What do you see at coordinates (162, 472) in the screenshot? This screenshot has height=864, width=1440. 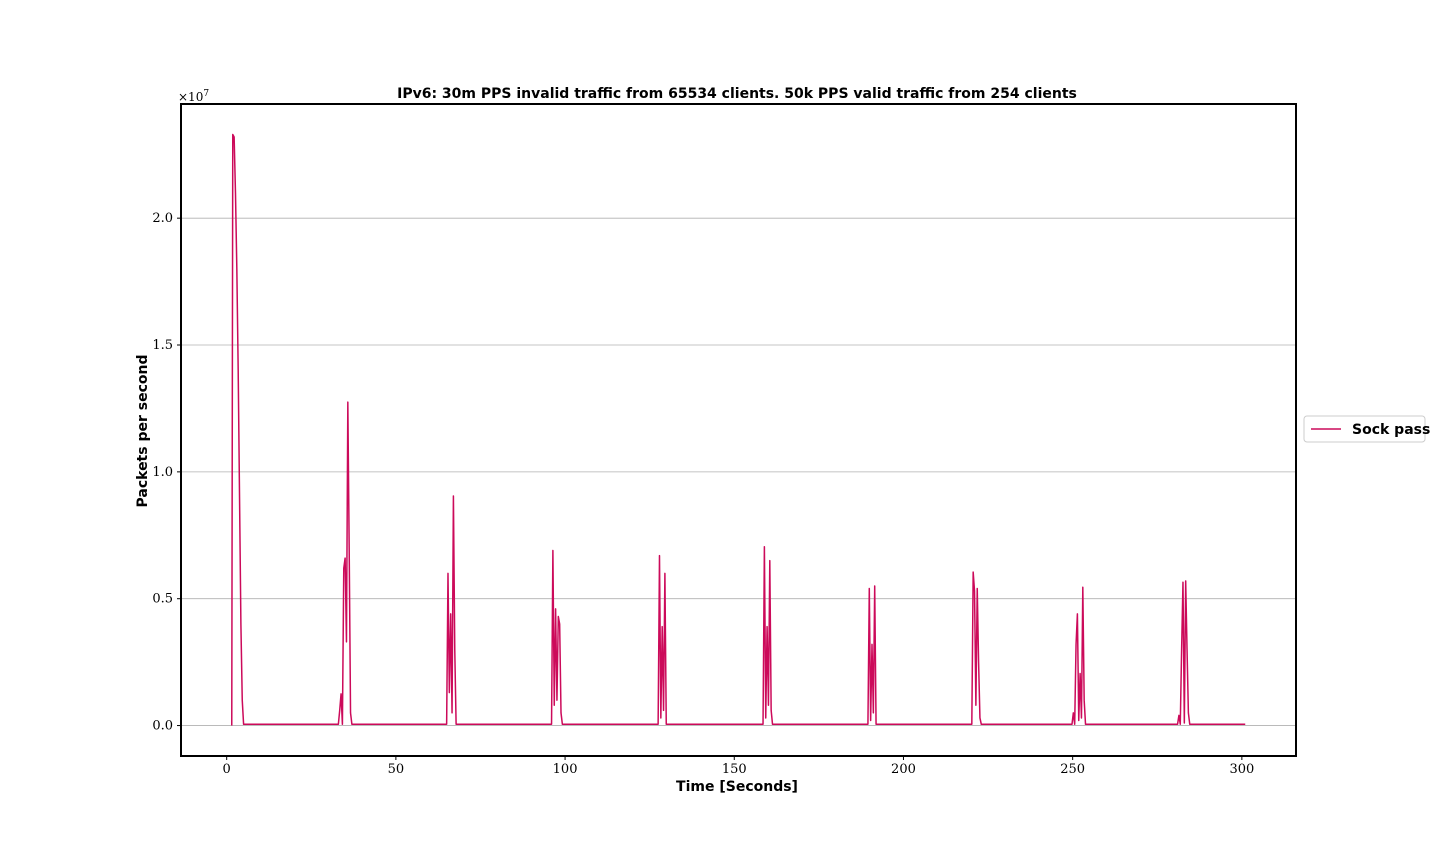 I see `y-tick-label: 1.0` at bounding box center [162, 472].